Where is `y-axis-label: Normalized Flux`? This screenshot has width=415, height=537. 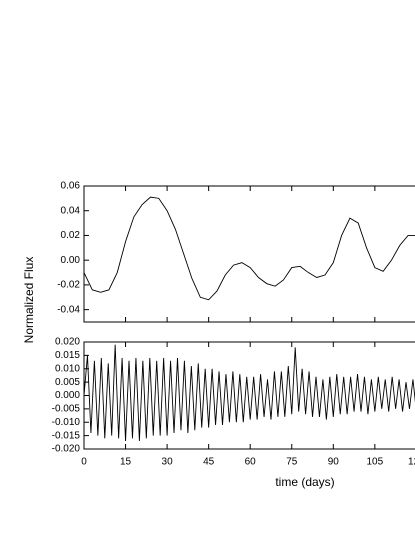
y-axis-label: Normalized Flux is located at coordinates (29, 300).